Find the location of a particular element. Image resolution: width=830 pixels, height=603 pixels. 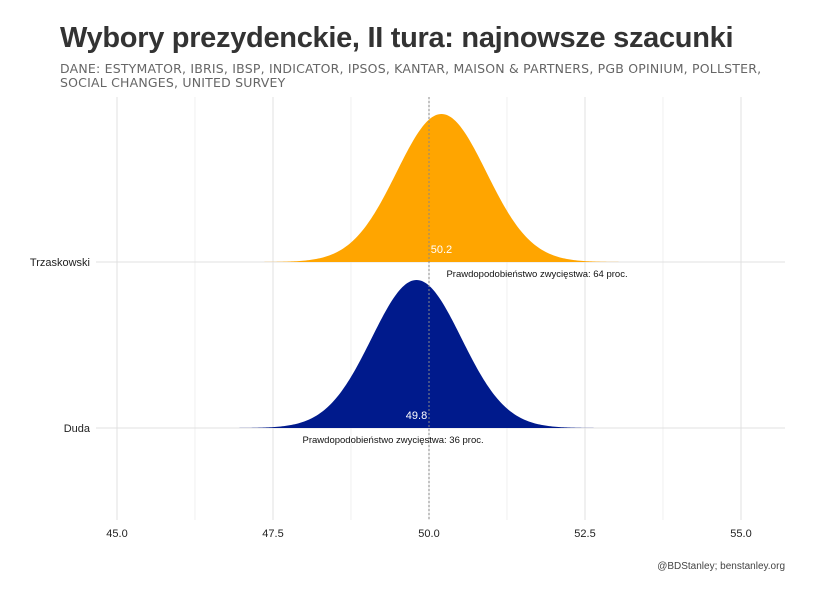

x-tick-label: 52.5 is located at coordinates (584, 534).